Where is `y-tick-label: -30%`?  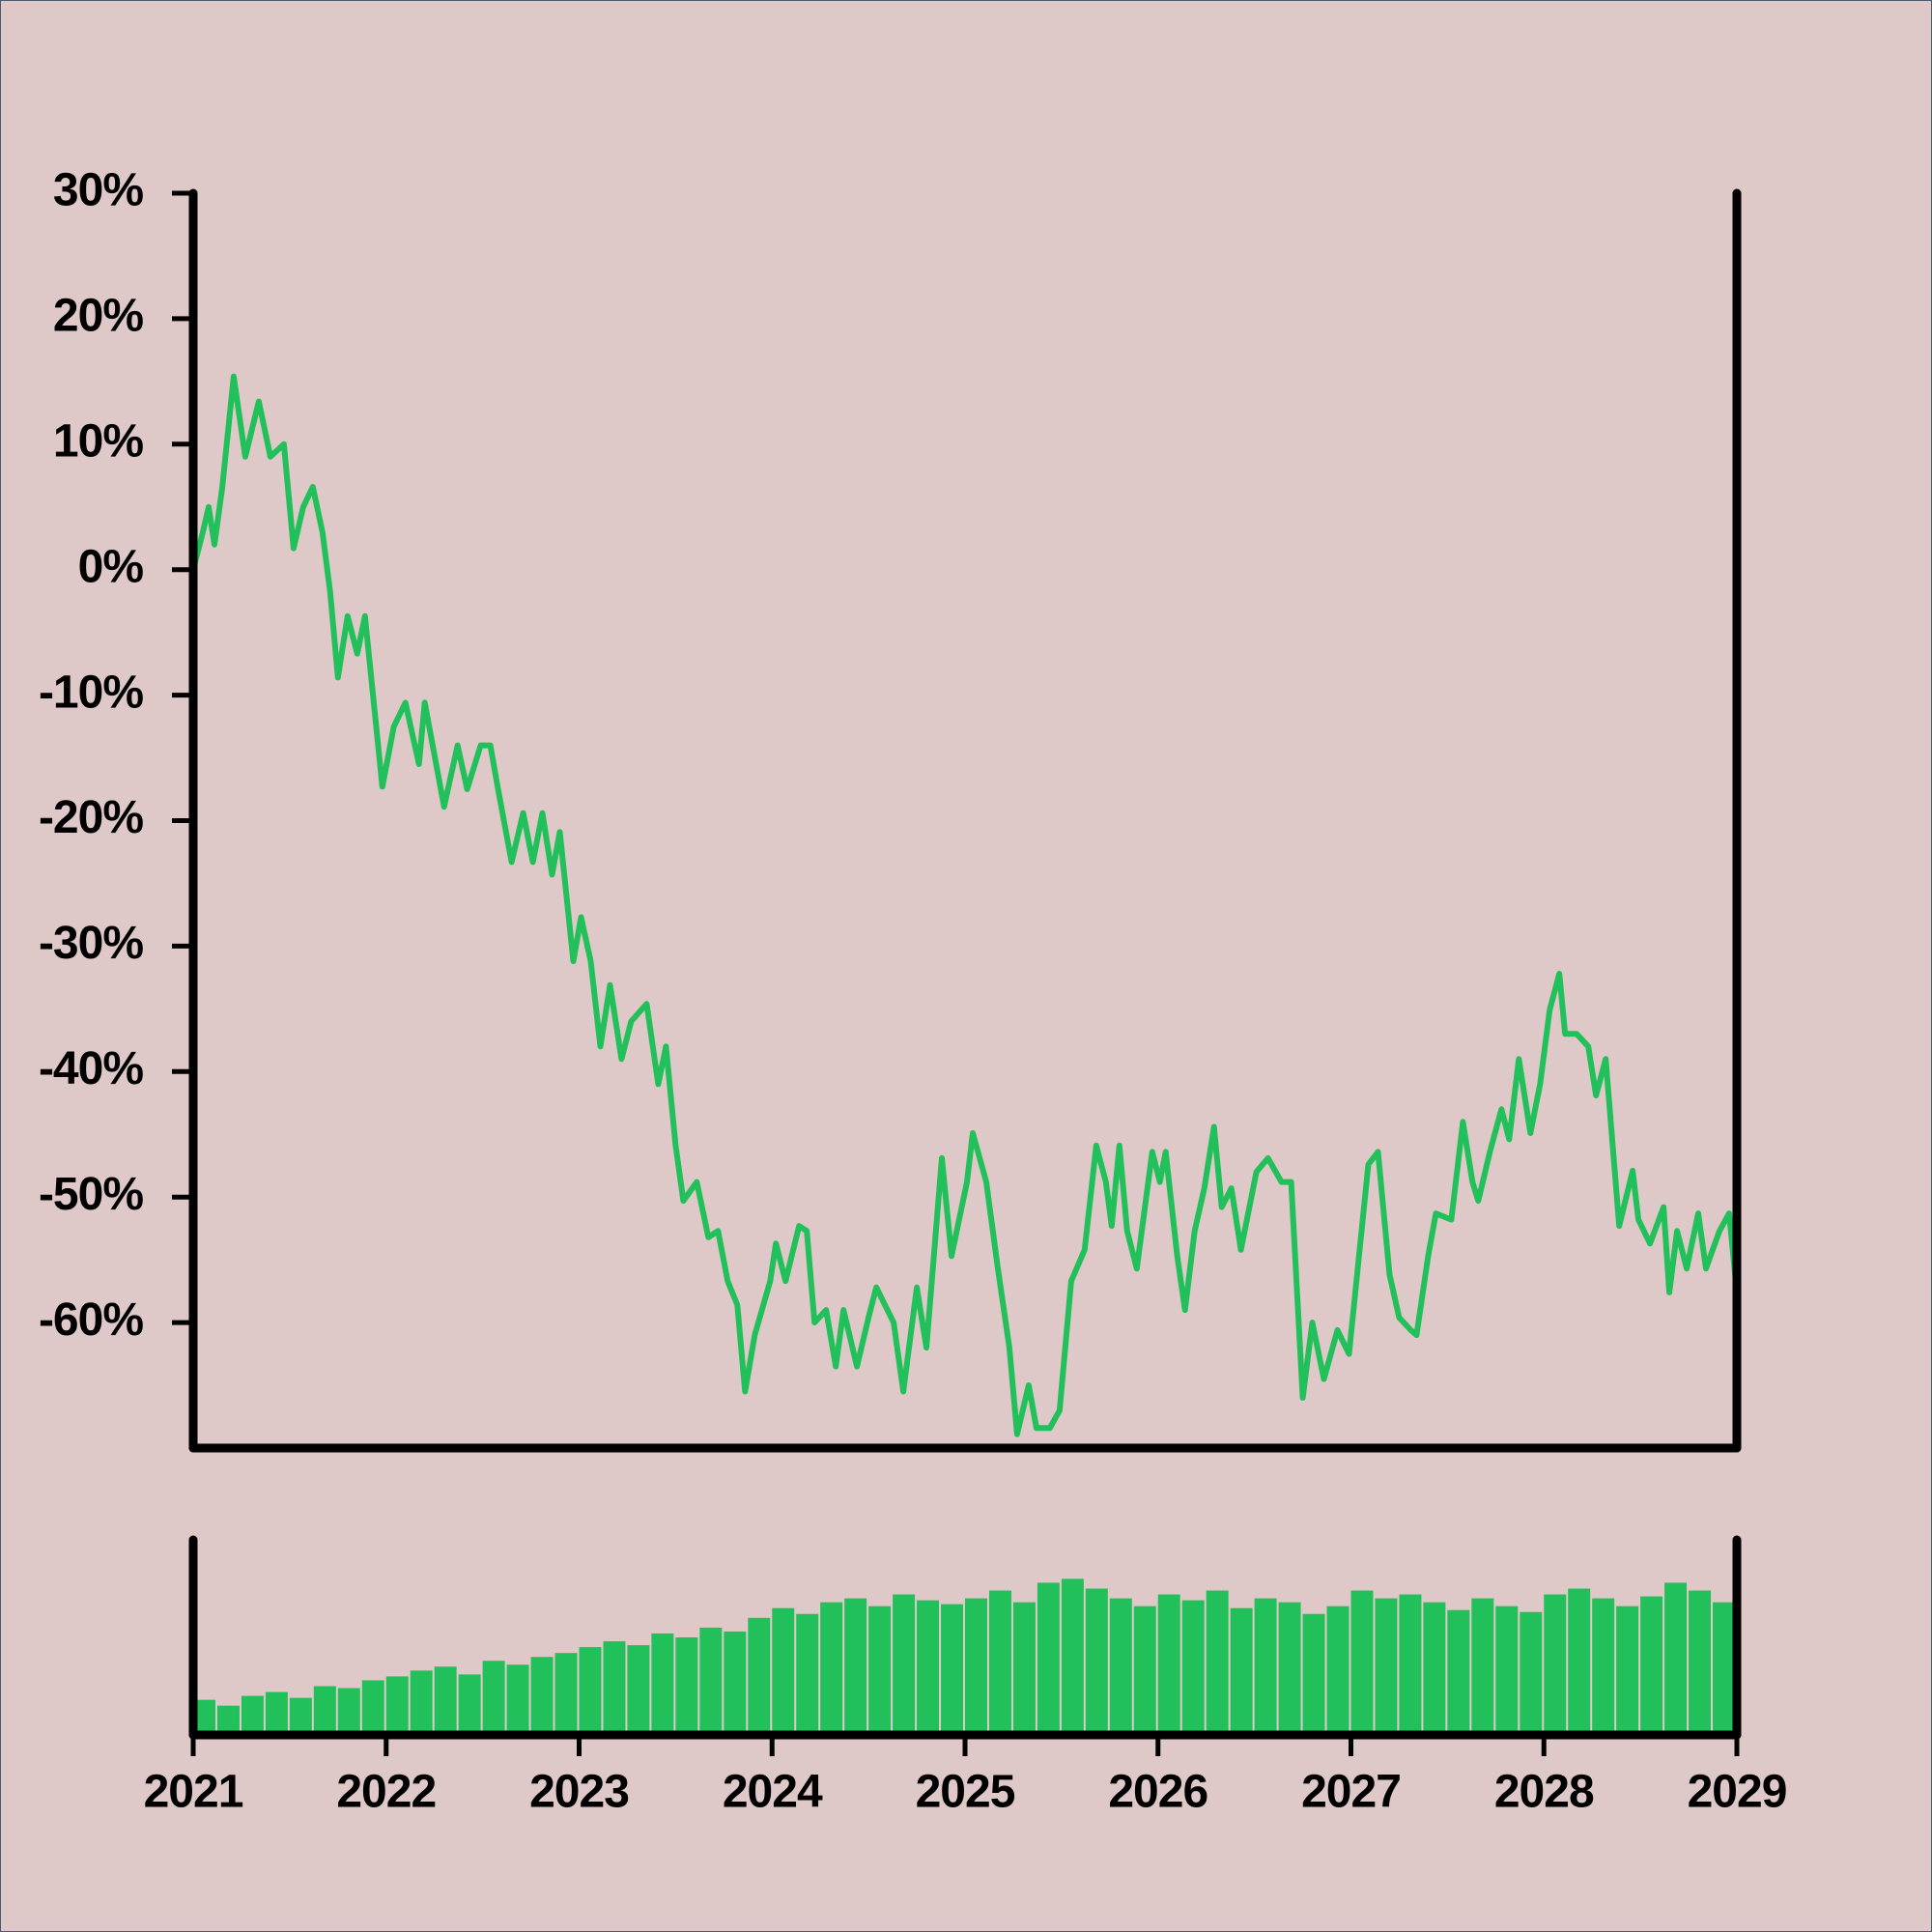 y-tick-label: -30% is located at coordinates (91, 943).